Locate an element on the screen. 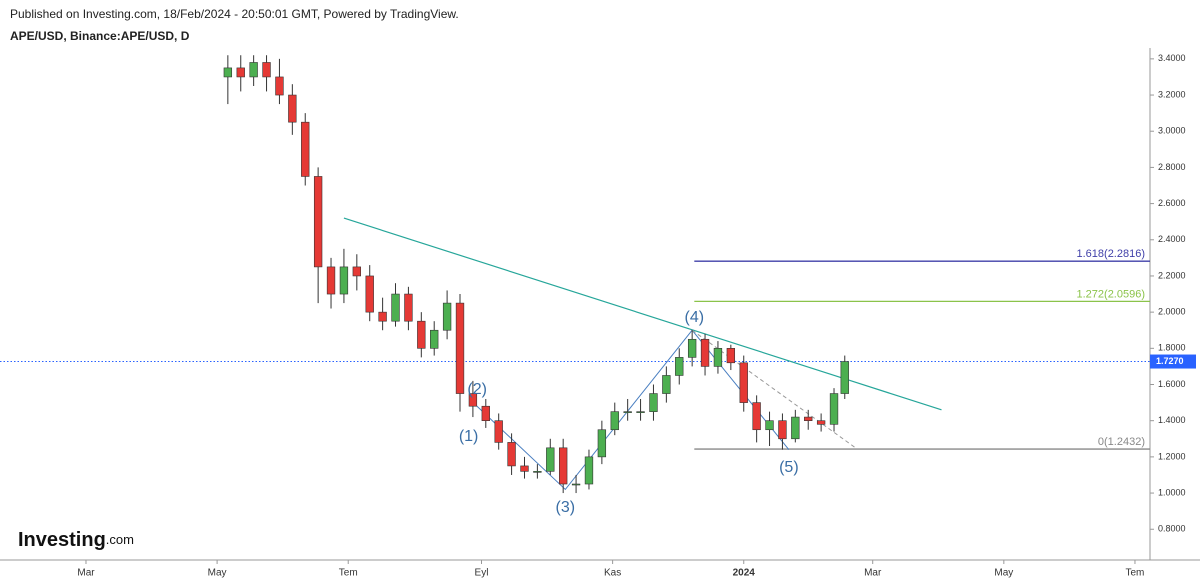 The width and height of the screenshot is (1200, 584). y-tick-label: 2.0000 is located at coordinates (1172, 312).